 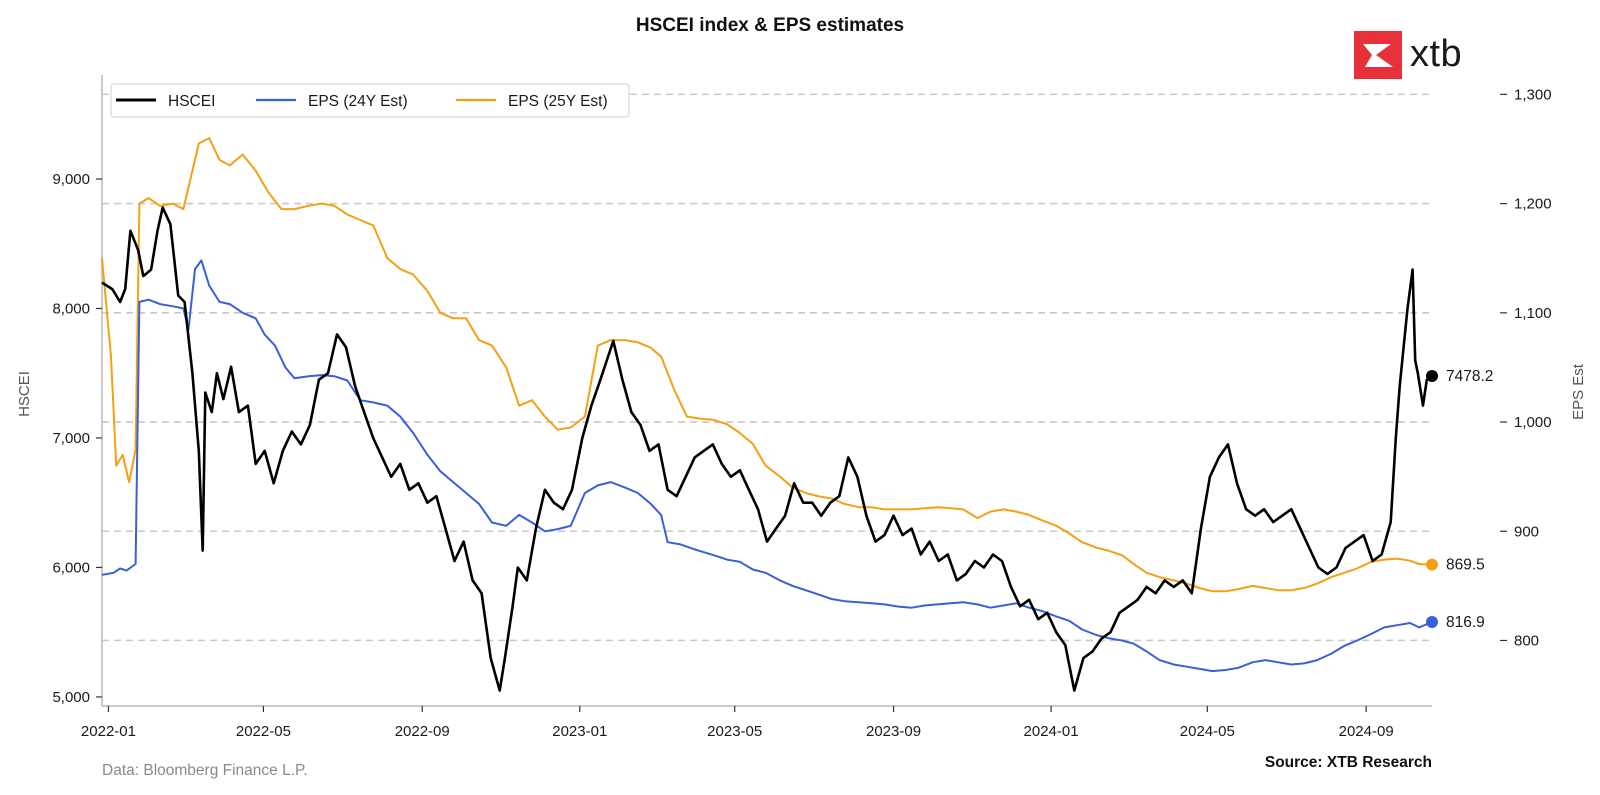 I want to click on series-end-label-eps-25y-est: 869.5, so click(x=1465, y=565).